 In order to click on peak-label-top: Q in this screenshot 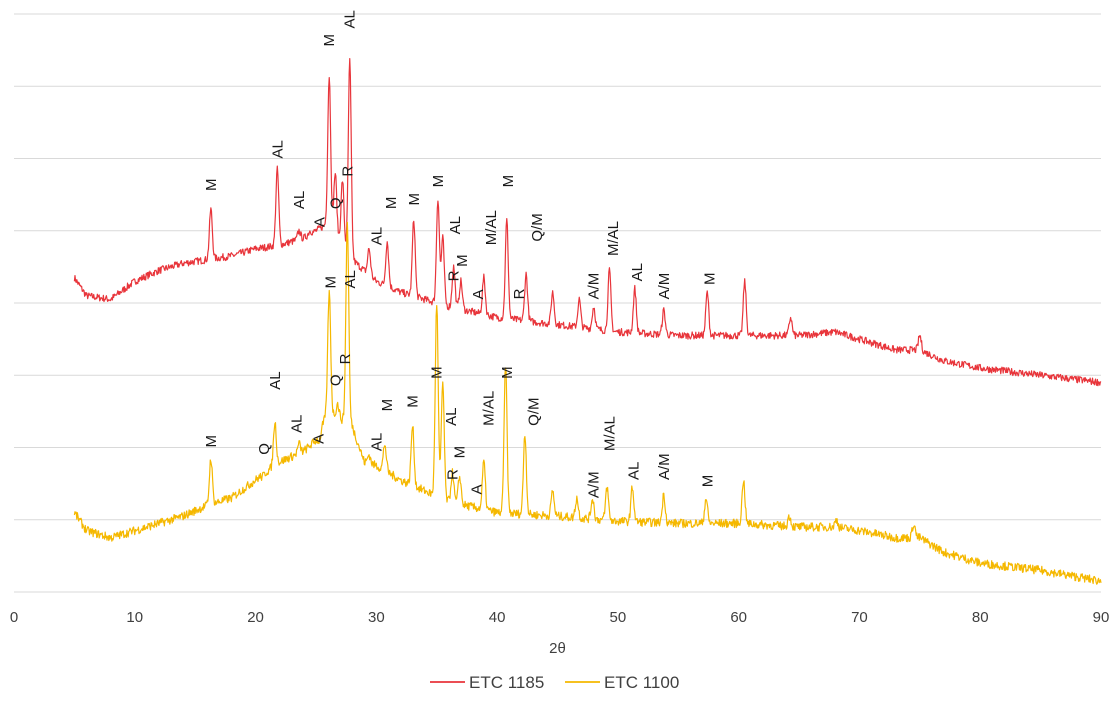, I will do `click(335, 203)`.